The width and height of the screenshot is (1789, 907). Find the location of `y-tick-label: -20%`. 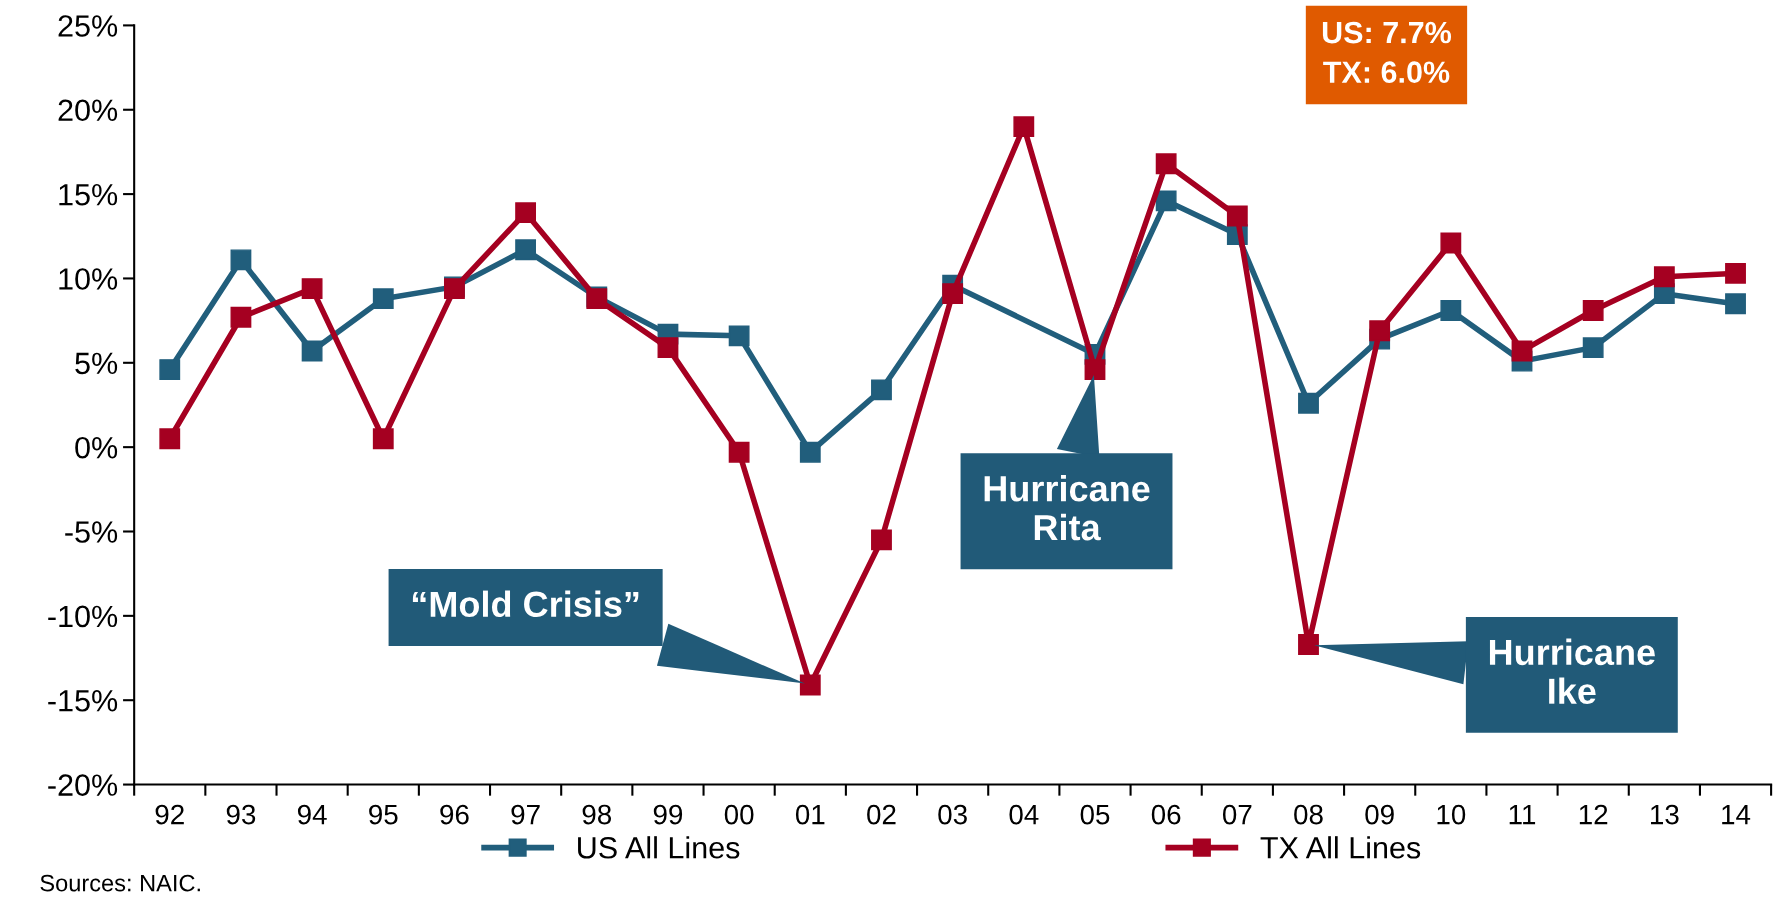

y-tick-label: -20% is located at coordinates (83, 785).